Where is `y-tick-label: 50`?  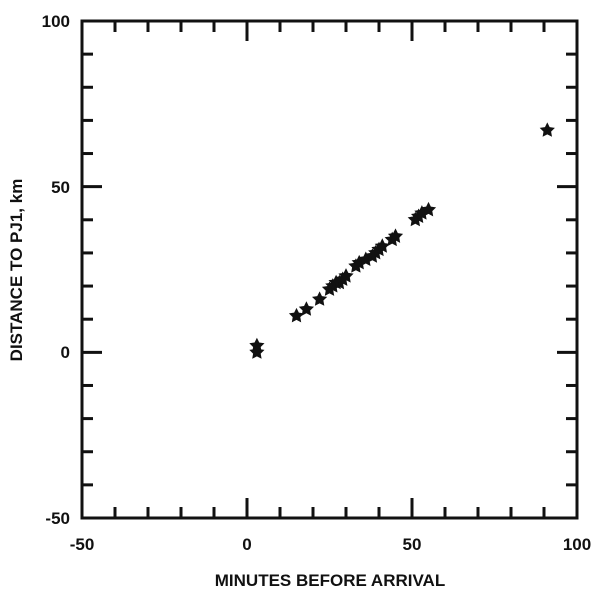 y-tick-label: 50 is located at coordinates (60, 187).